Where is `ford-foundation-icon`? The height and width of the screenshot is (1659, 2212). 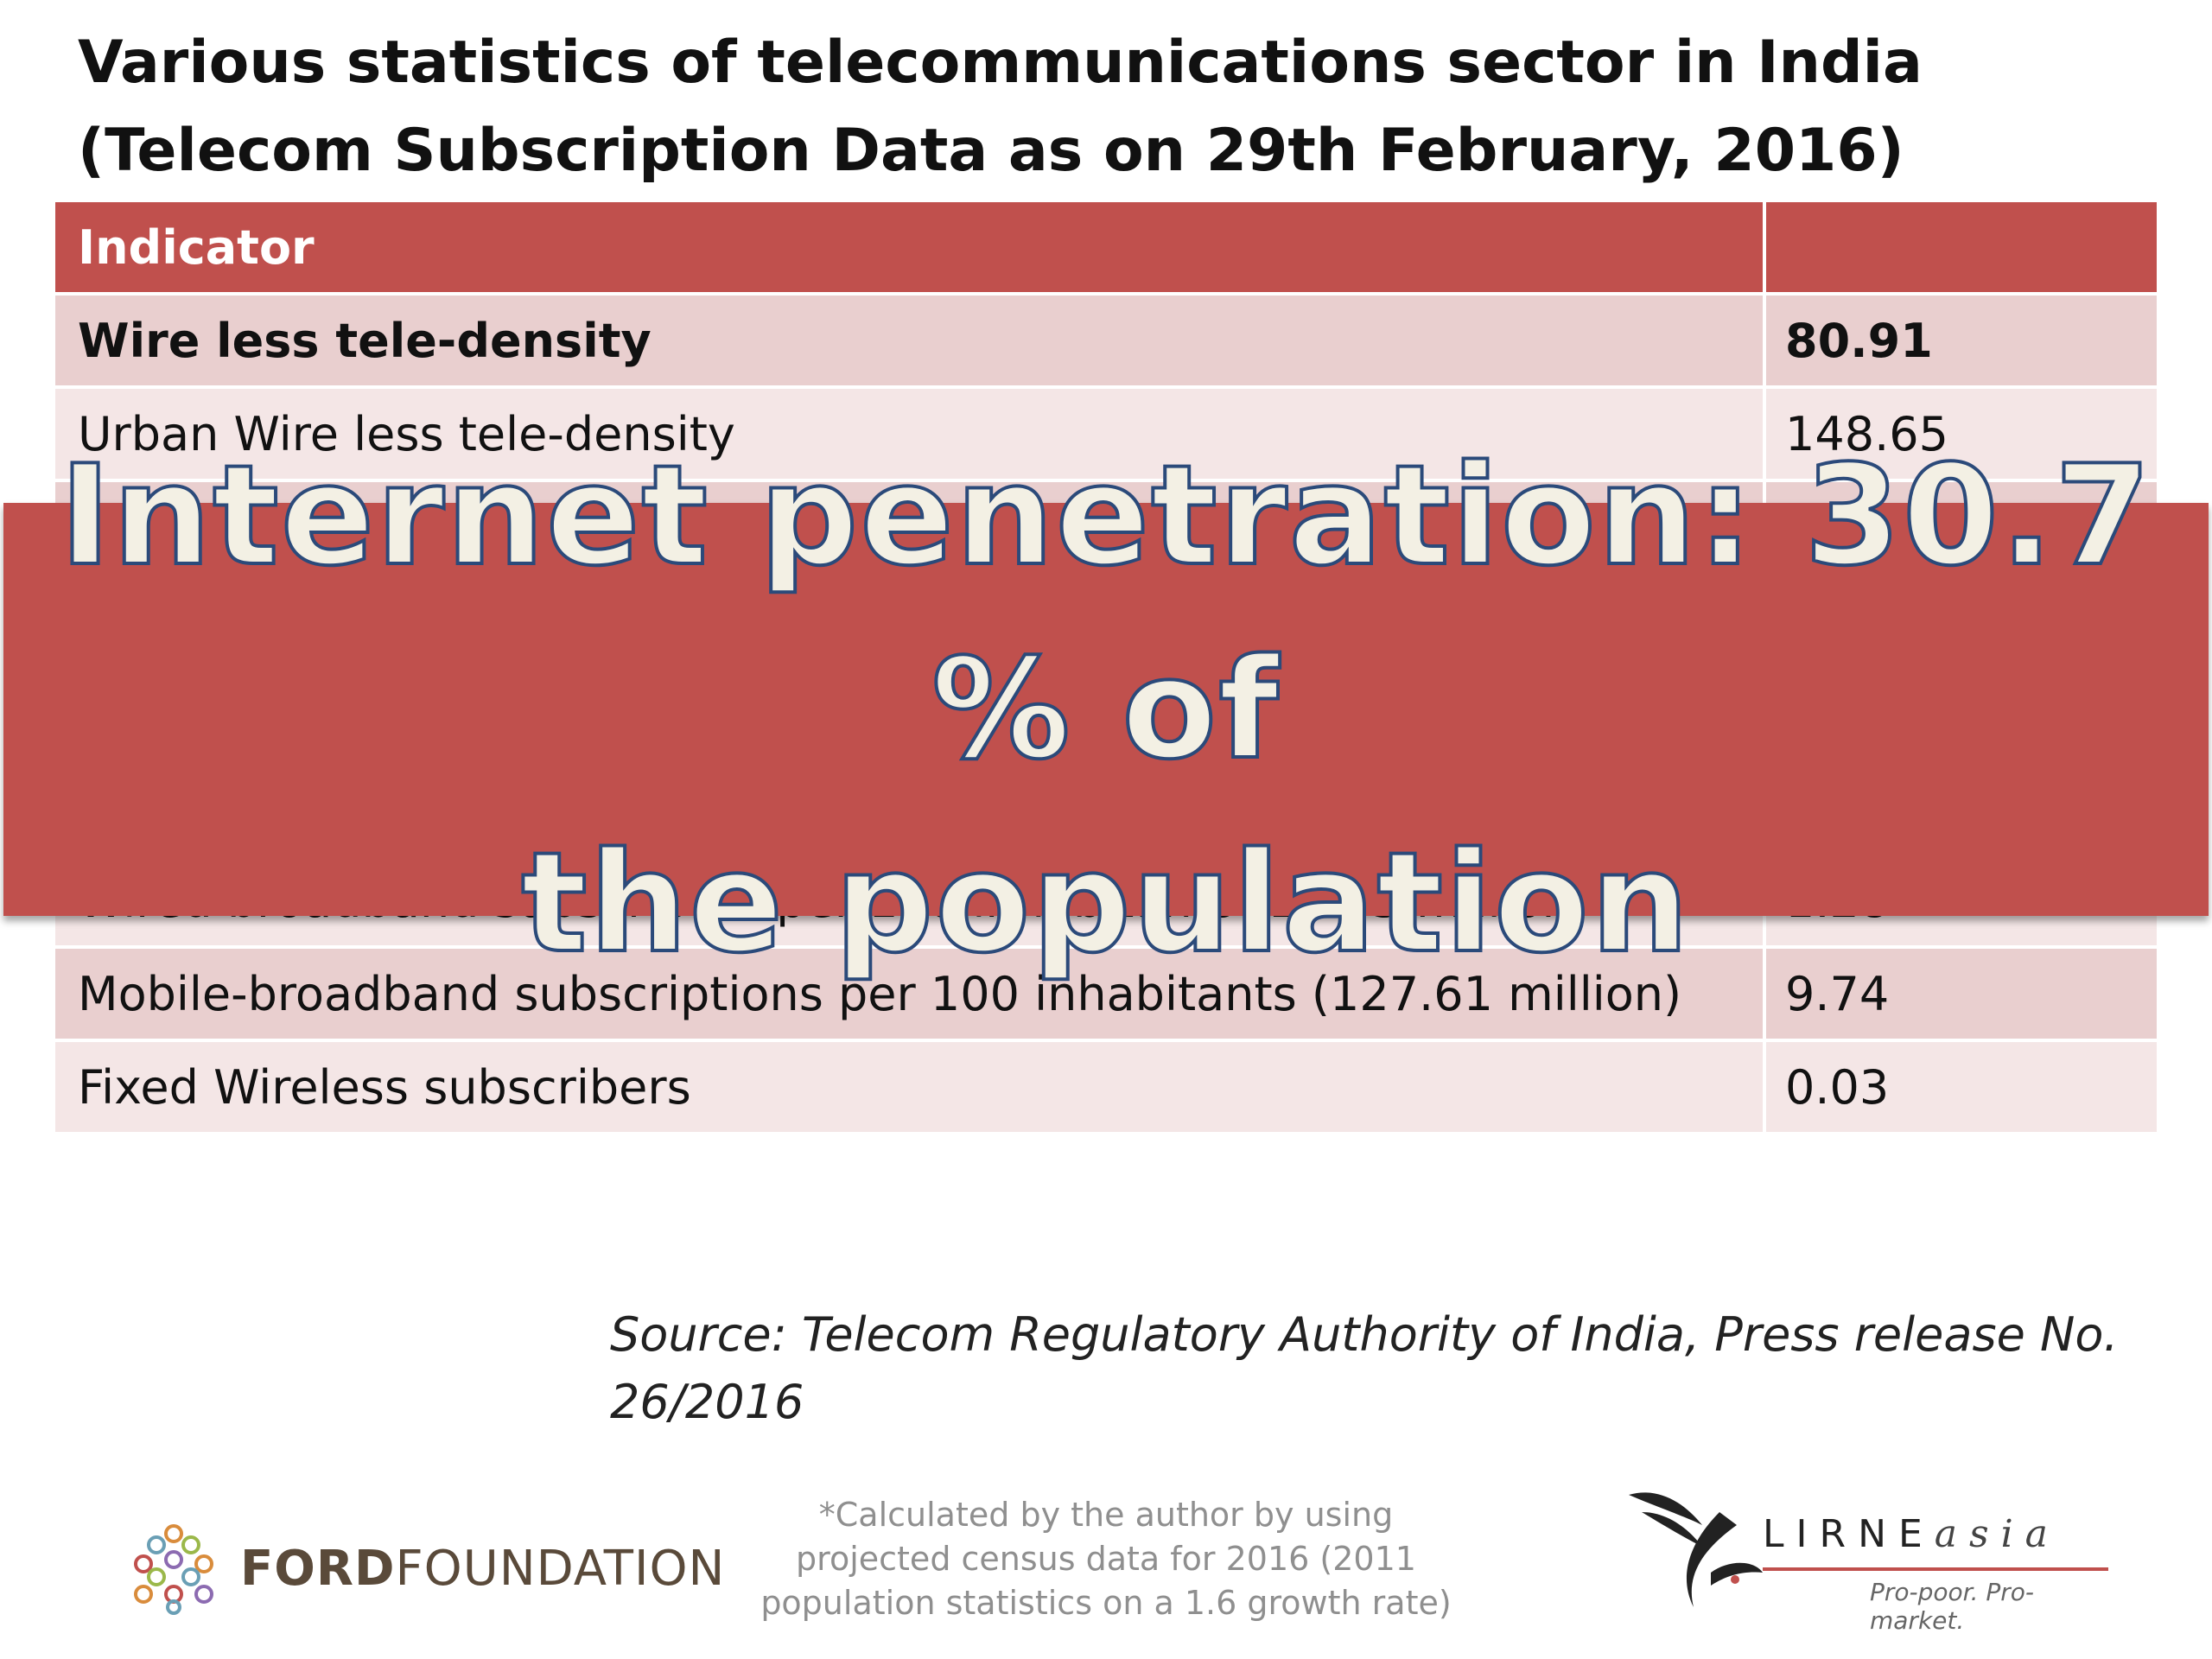
ford-foundation-icon is located at coordinates (173, 1569).